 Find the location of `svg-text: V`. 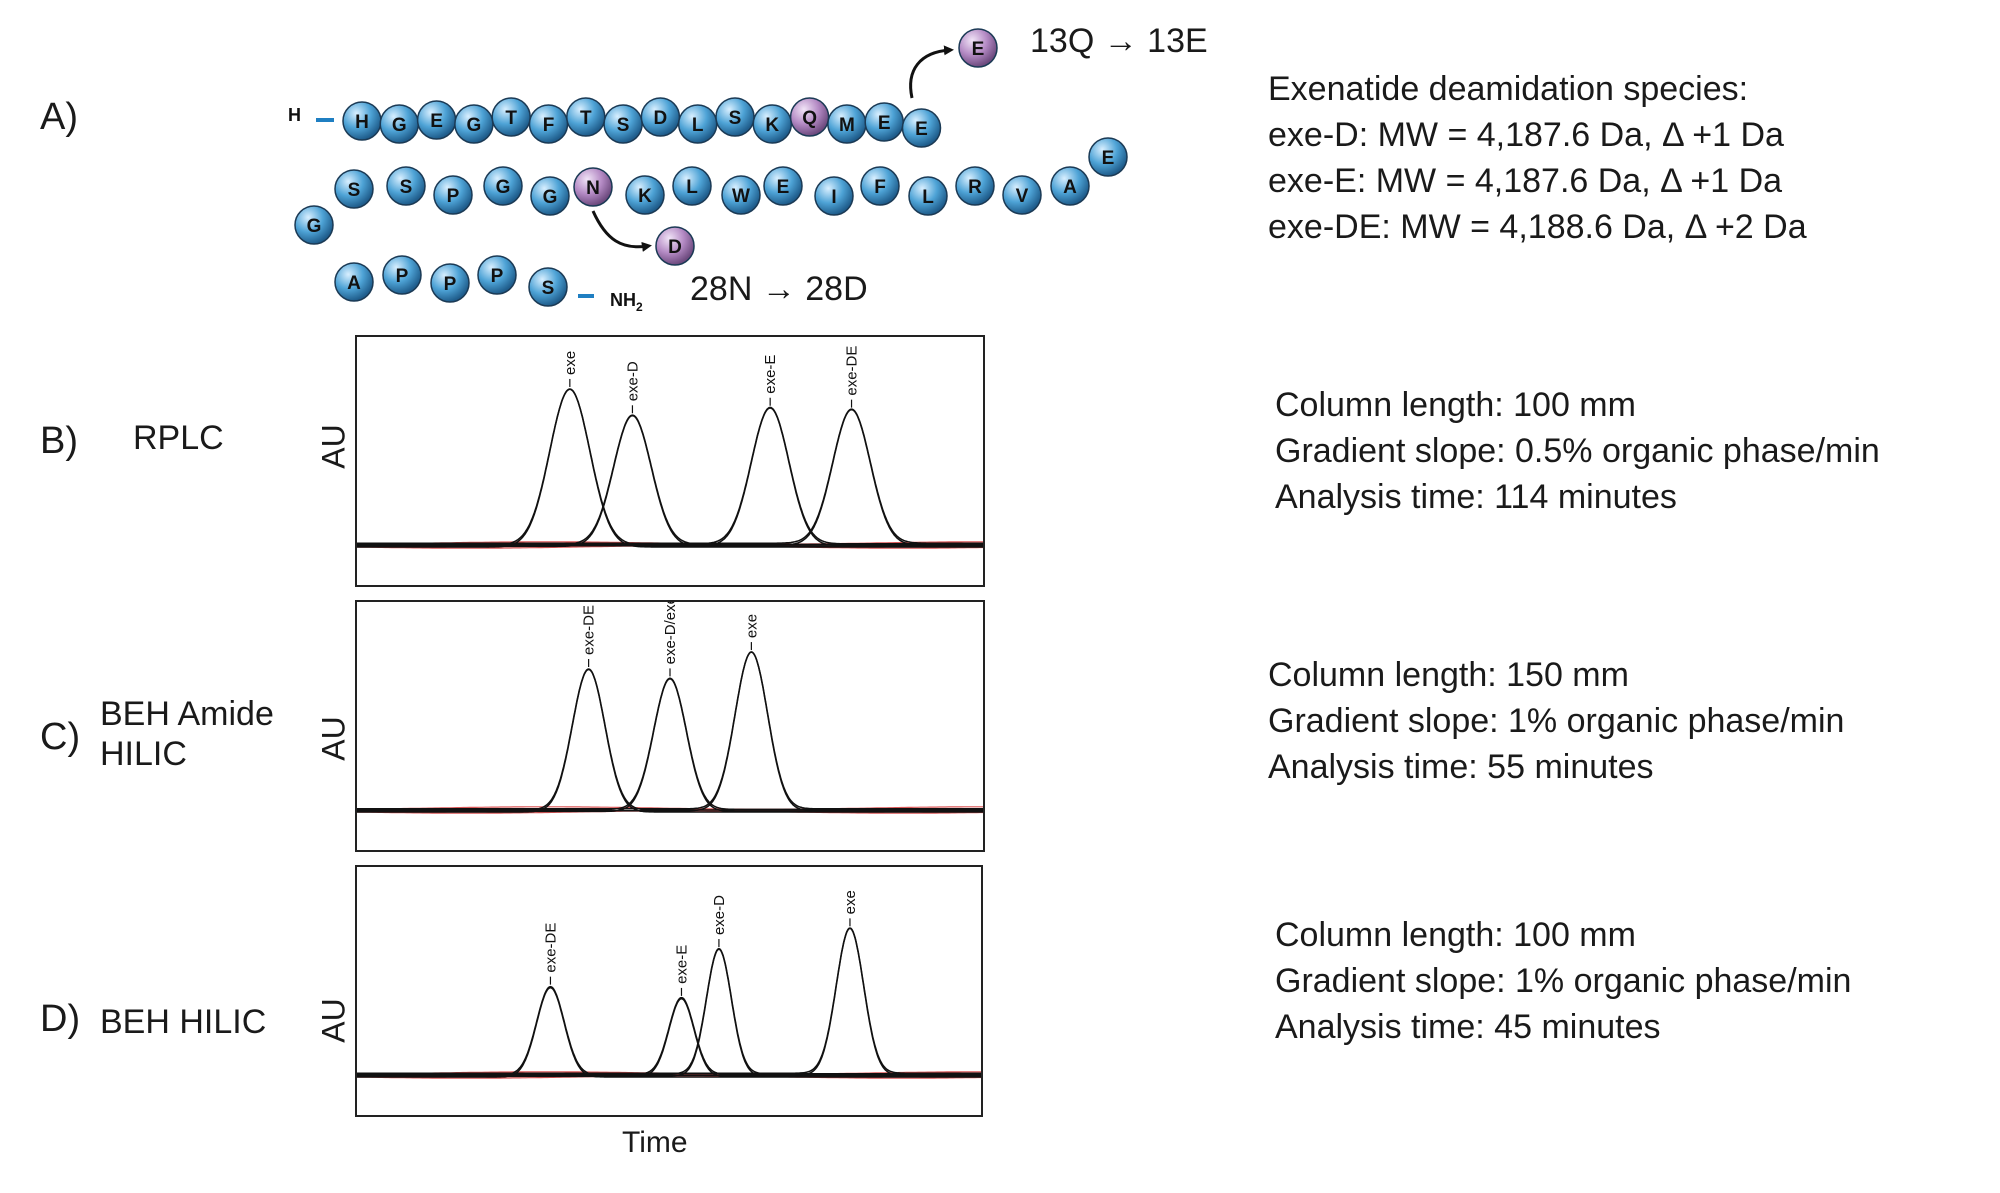

svg-text: V is located at coordinates (1022, 196).